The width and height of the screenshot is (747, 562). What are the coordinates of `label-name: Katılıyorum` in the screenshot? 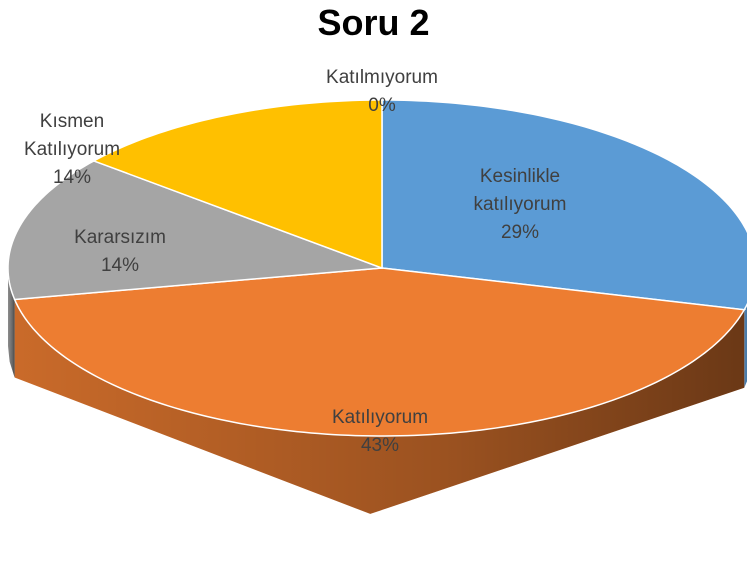 It's located at (380, 417).